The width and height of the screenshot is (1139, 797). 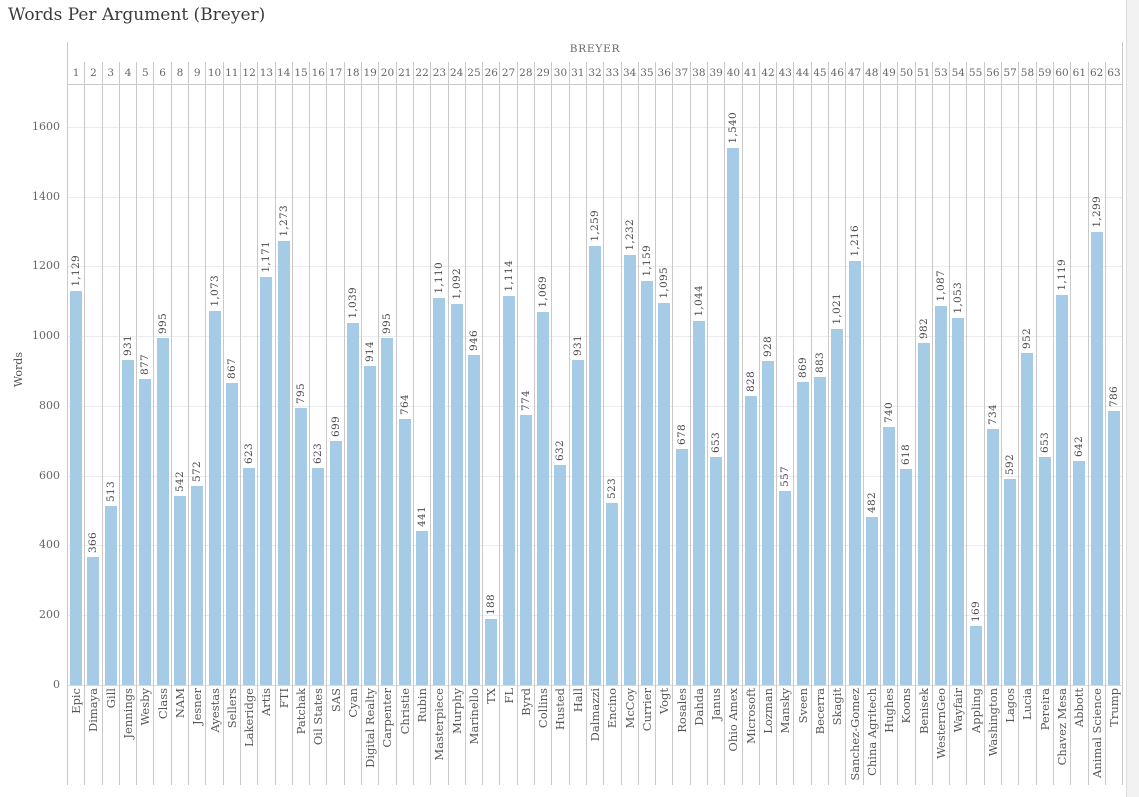 I want to click on column-number: 8, so click(x=180, y=73).